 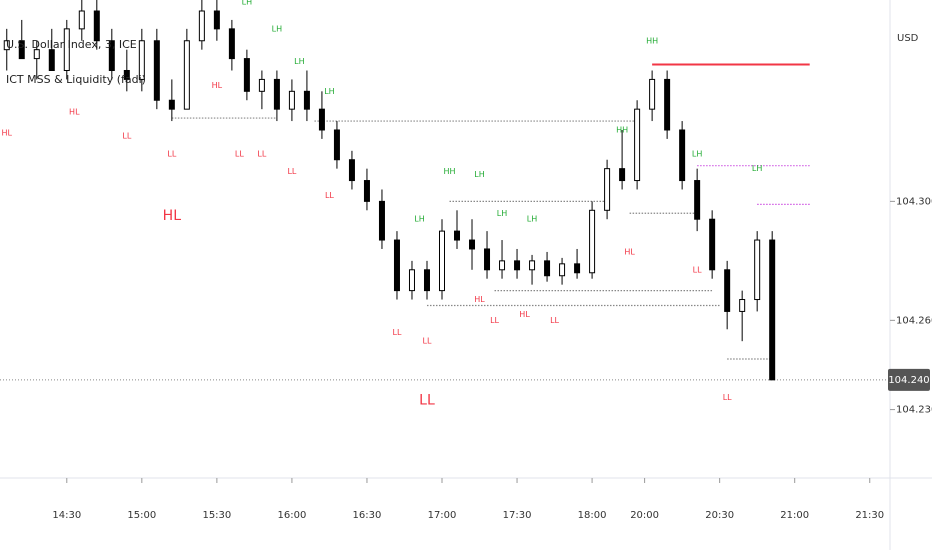 What do you see at coordinates (291, 515) in the screenshot?
I see `x-tick-label: 16:00` at bounding box center [291, 515].